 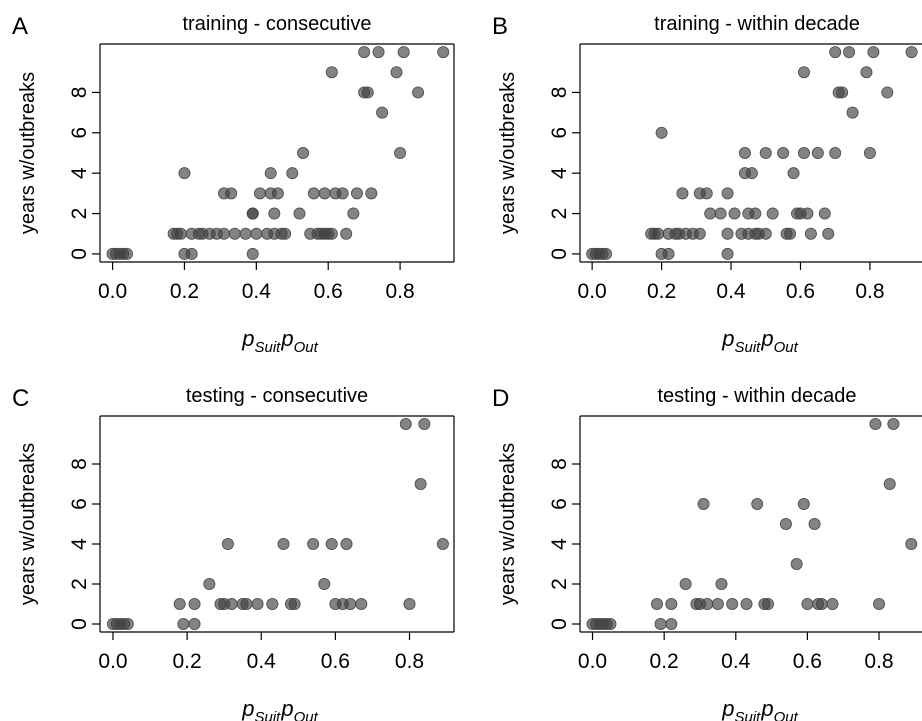 I want to click on panel-label: C, so click(x=20, y=398).